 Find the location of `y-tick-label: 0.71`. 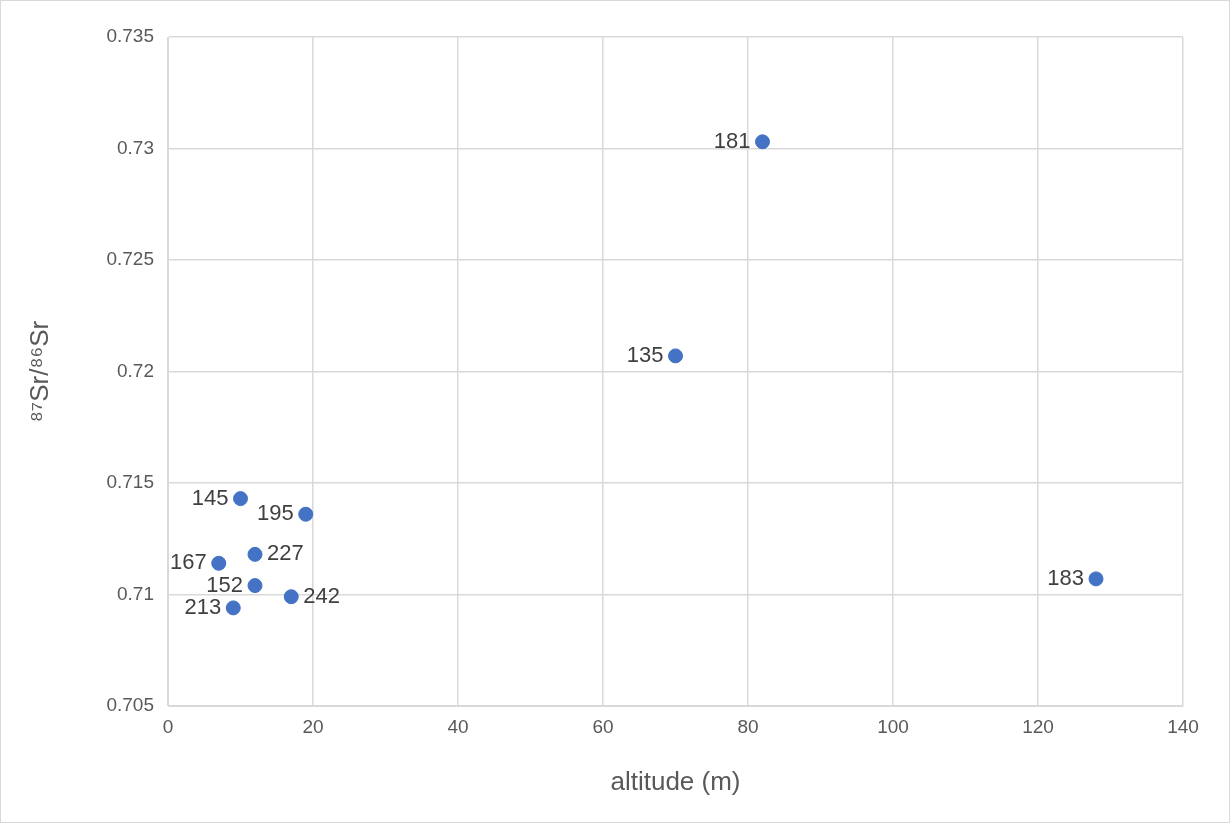

y-tick-label: 0.71 is located at coordinates (135, 593).